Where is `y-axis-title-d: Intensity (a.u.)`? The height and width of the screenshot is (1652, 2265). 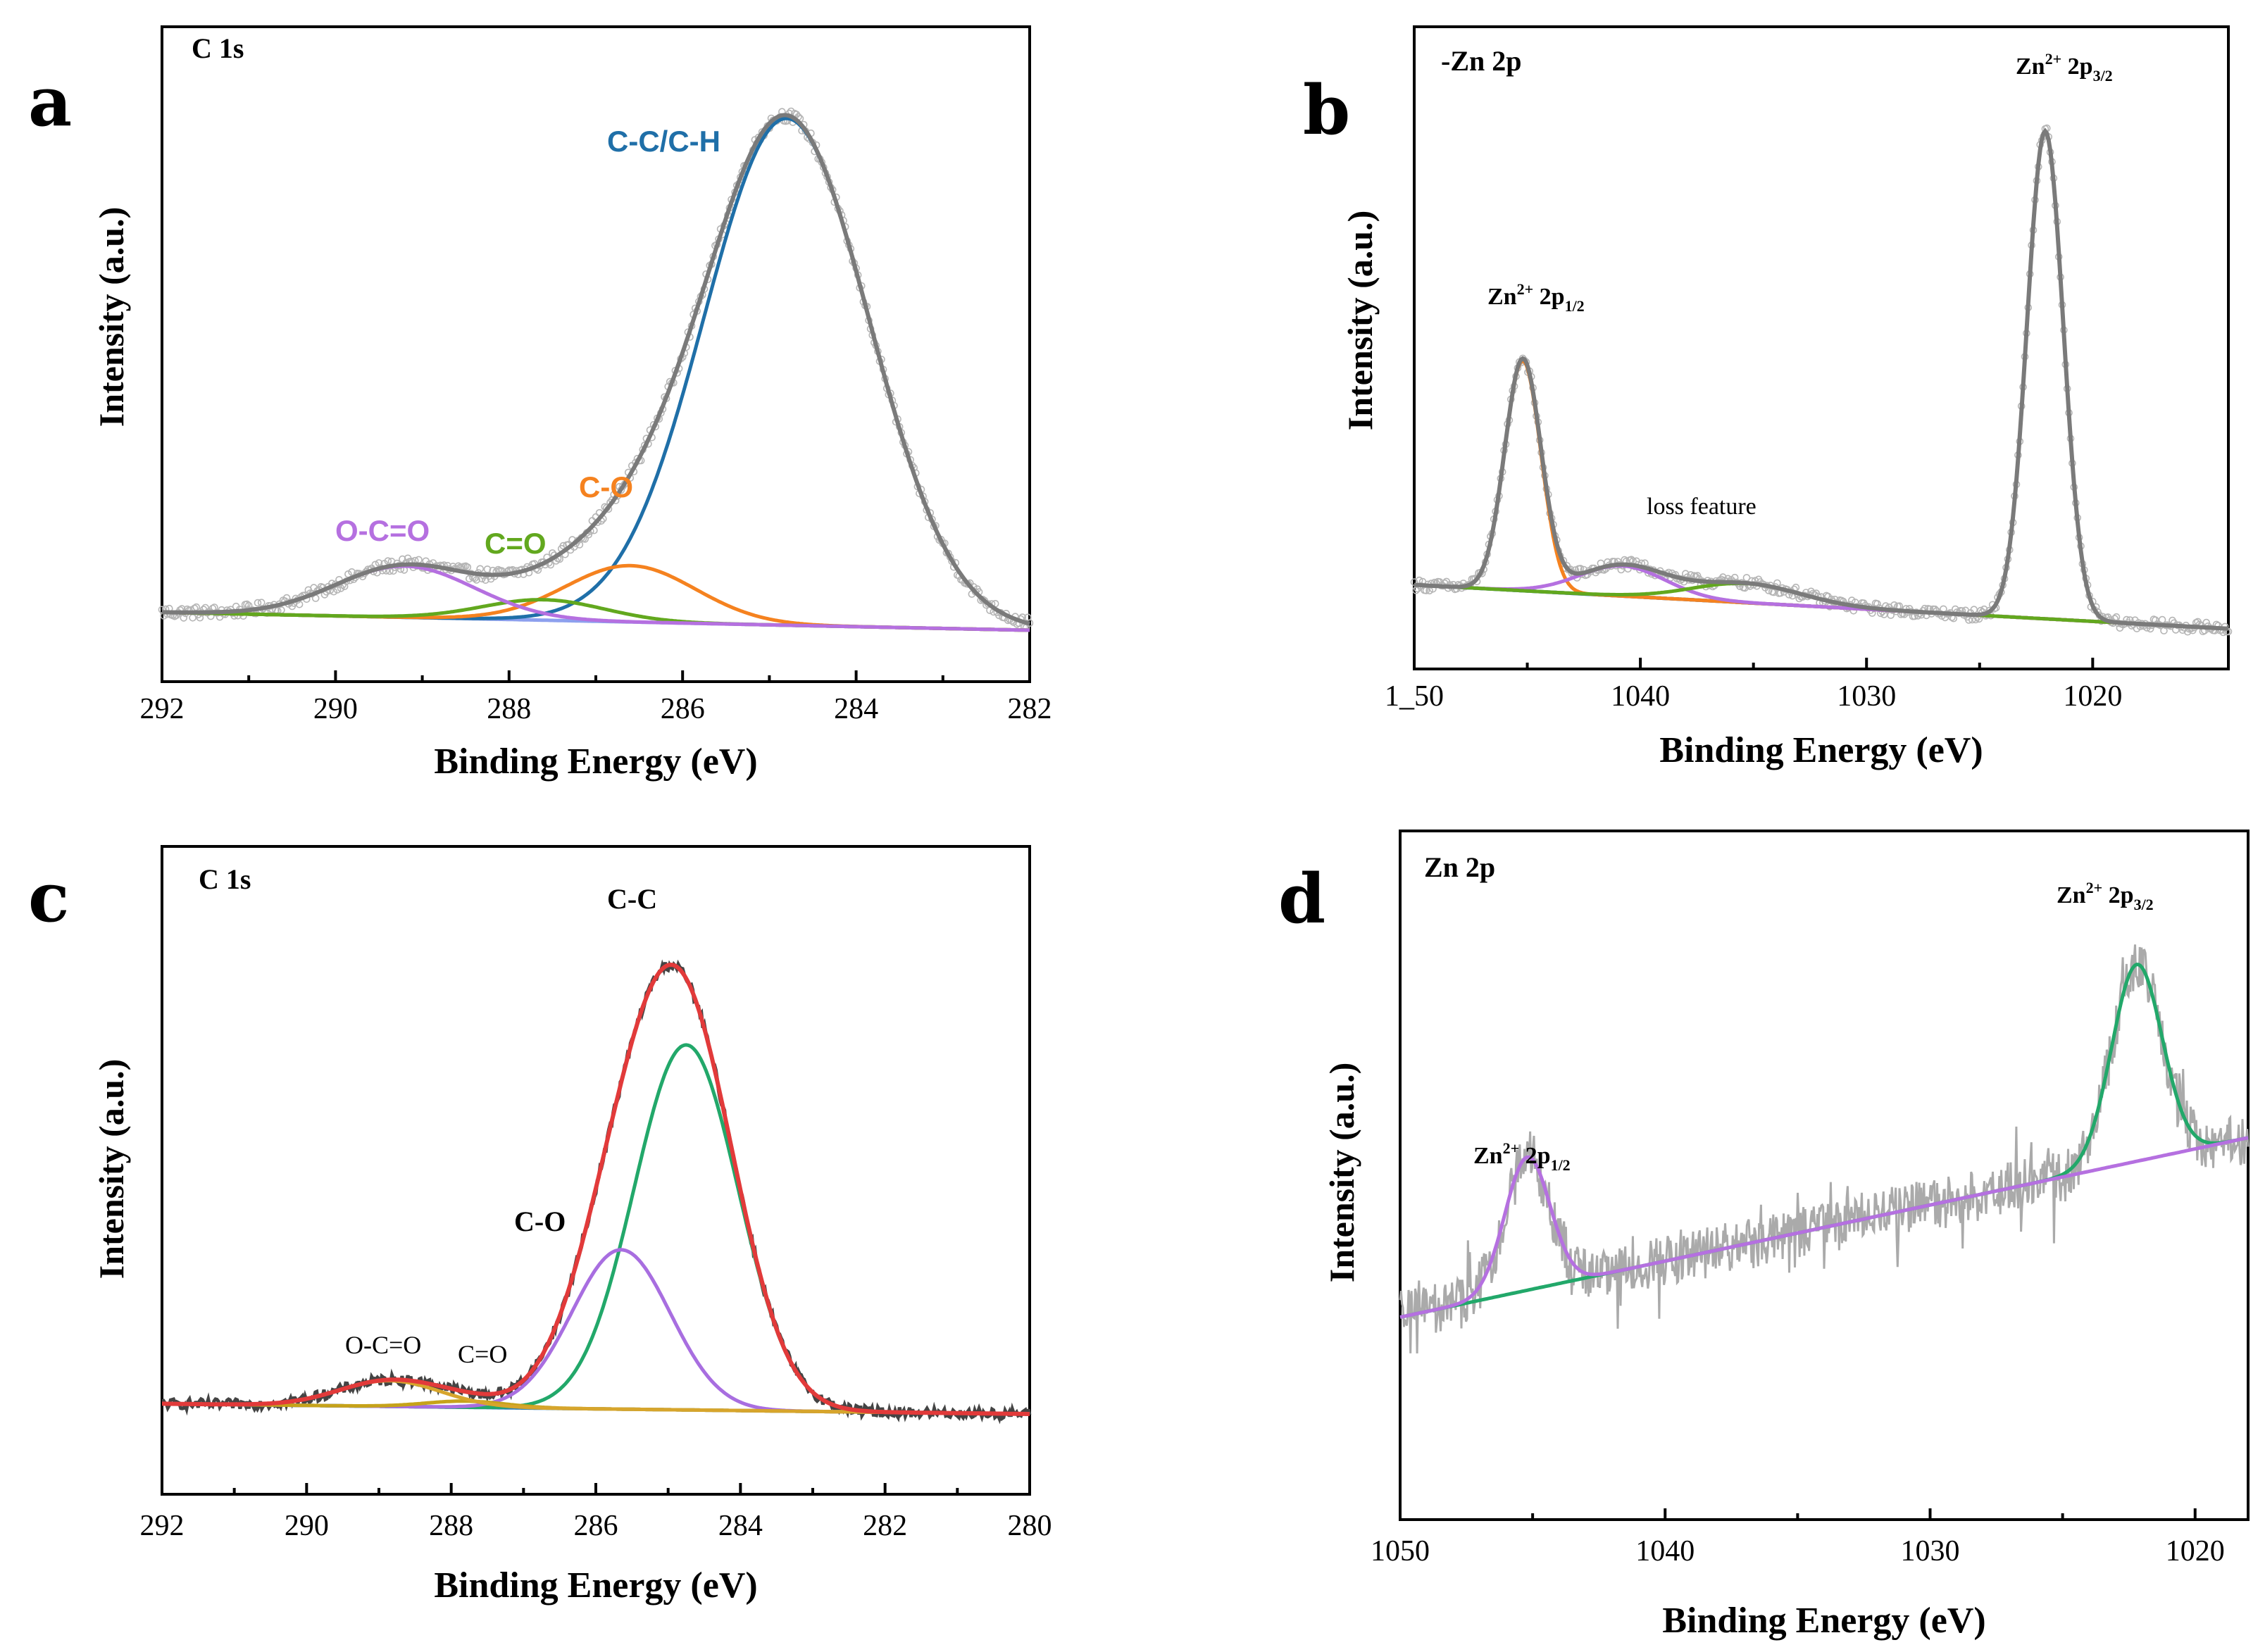
y-axis-title-d: Intensity (a.u.) is located at coordinates (1341, 1173).